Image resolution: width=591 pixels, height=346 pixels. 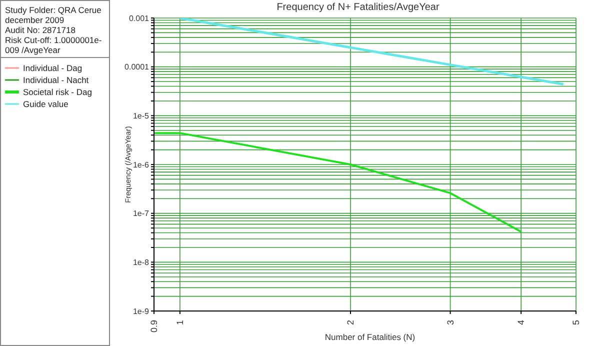 What do you see at coordinates (141, 263) in the screenshot?
I see `y-tick-label: 1e-8` at bounding box center [141, 263].